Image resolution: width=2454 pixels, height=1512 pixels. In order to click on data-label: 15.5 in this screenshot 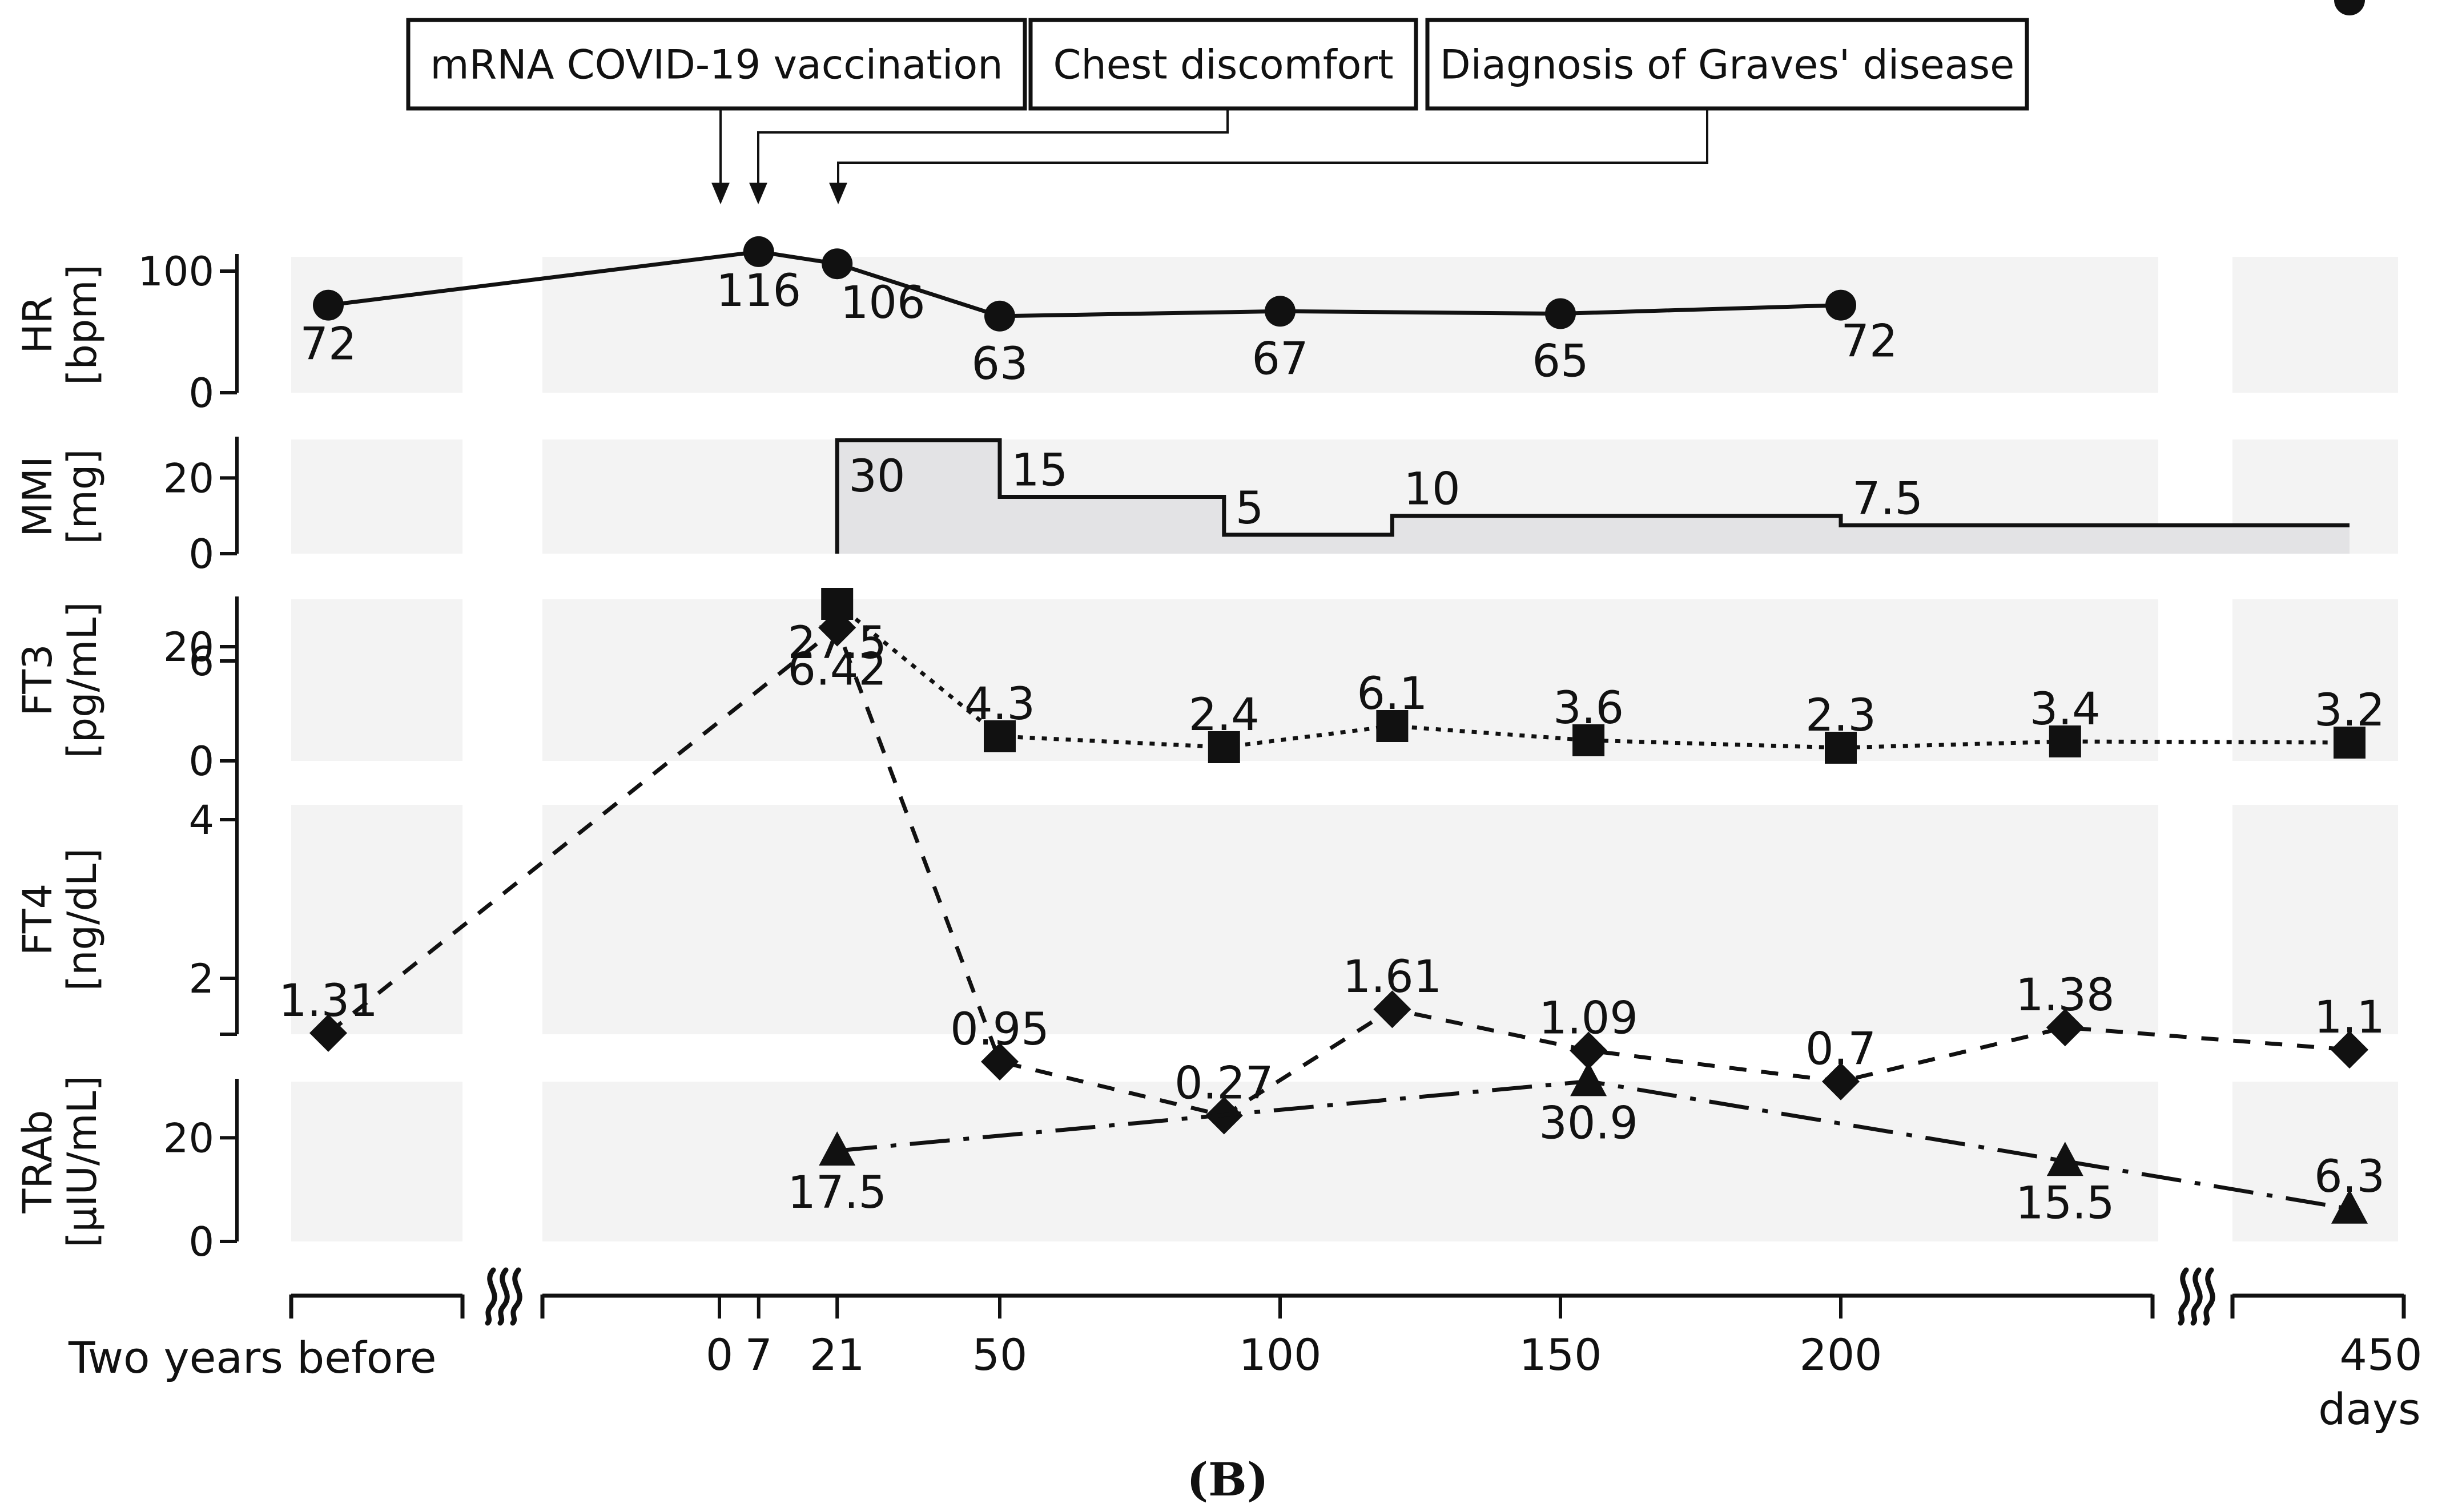, I will do `click(2065, 1203)`.